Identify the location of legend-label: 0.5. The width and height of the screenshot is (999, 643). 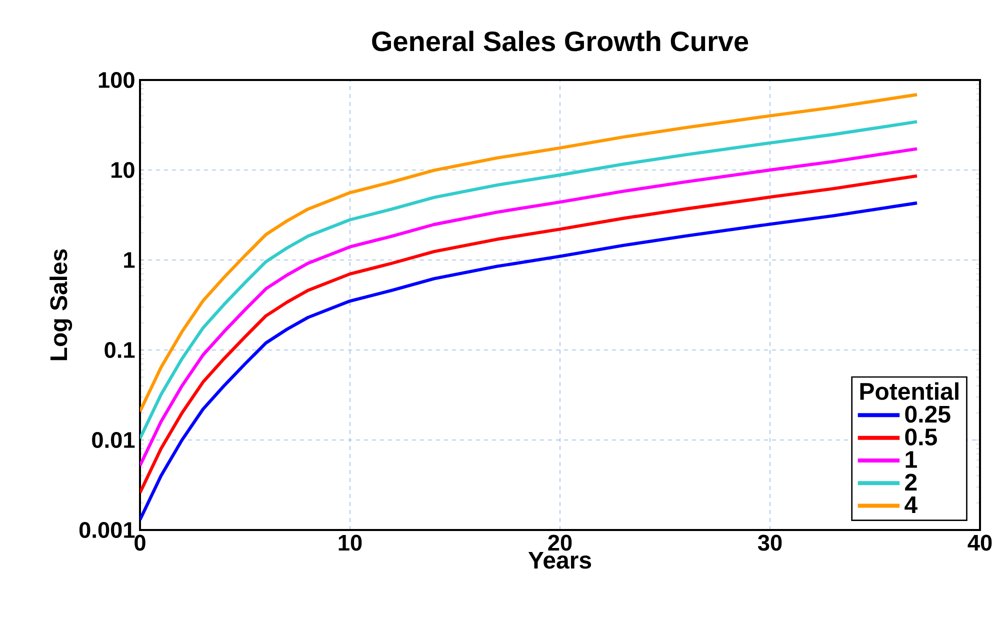
(921, 437).